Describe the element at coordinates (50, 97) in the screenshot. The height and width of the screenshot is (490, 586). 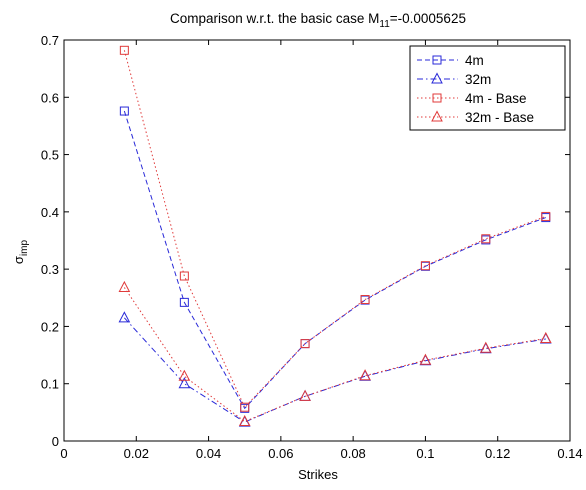
I see `y-tick-label: 0.6` at that location.